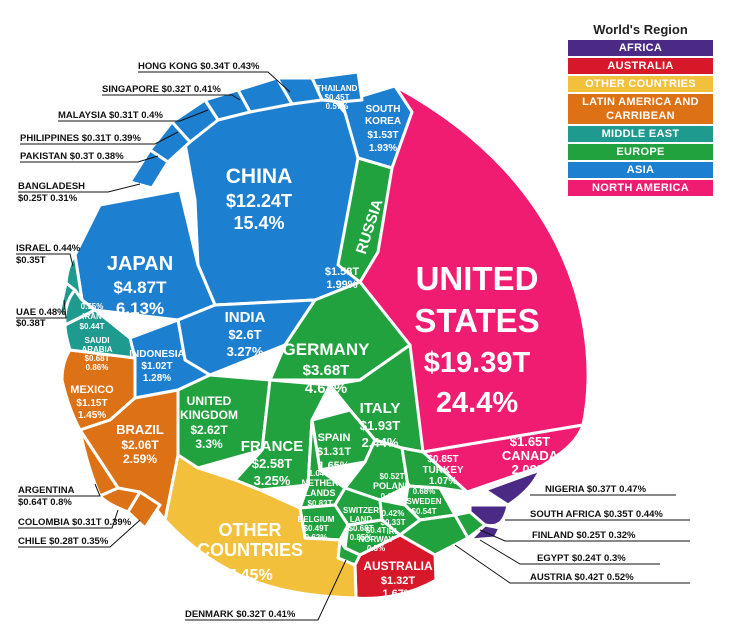  I want to click on label-norway-1: NORWAY, so click(376, 539).